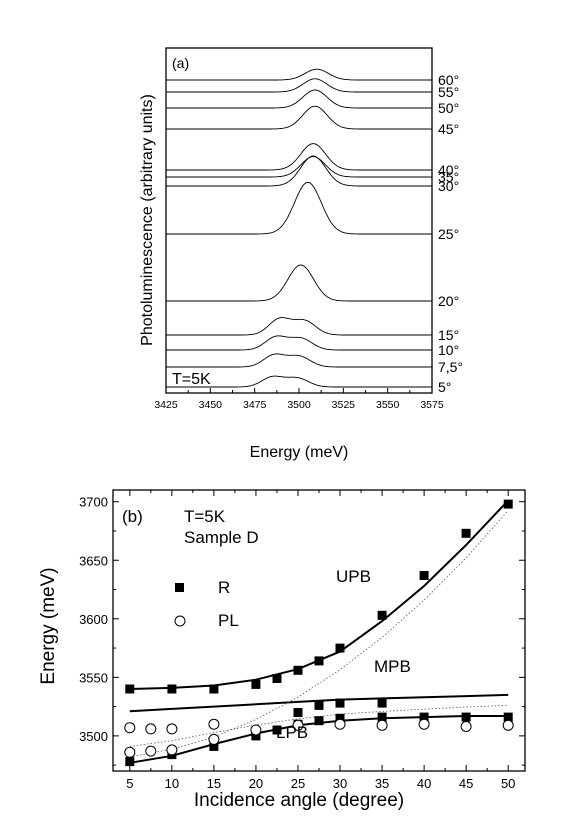 The width and height of the screenshot is (586, 839). What do you see at coordinates (450, 367) in the screenshot?
I see `spectrum-angle-label: 7,5°` at bounding box center [450, 367].